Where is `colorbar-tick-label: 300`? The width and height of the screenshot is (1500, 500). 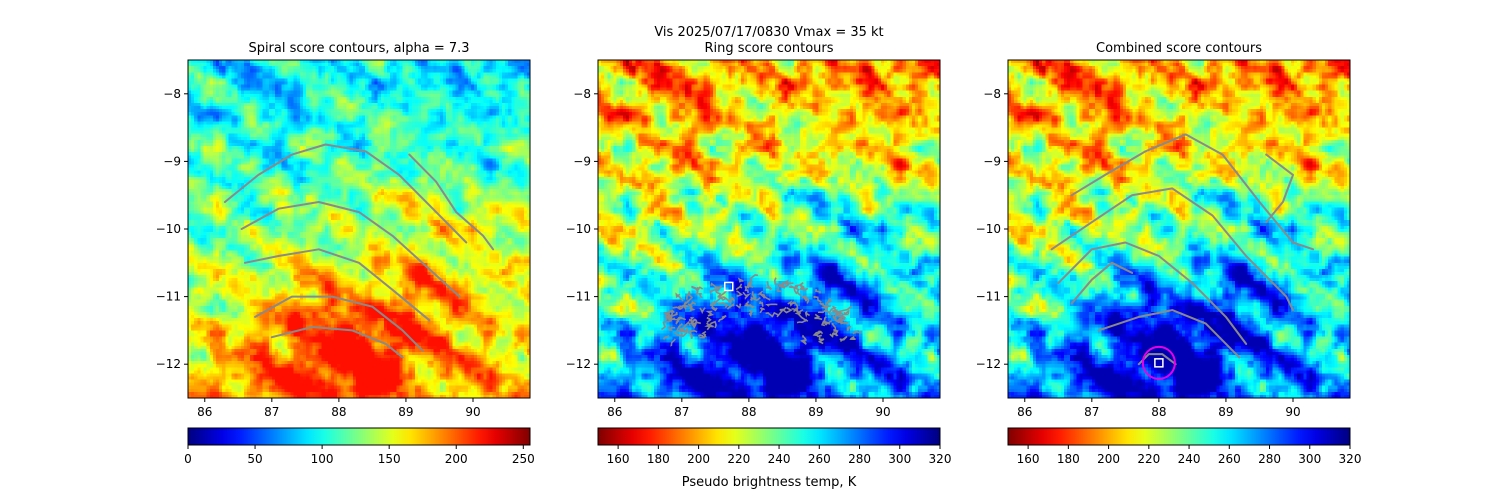 colorbar-tick-label: 300 is located at coordinates (1309, 459).